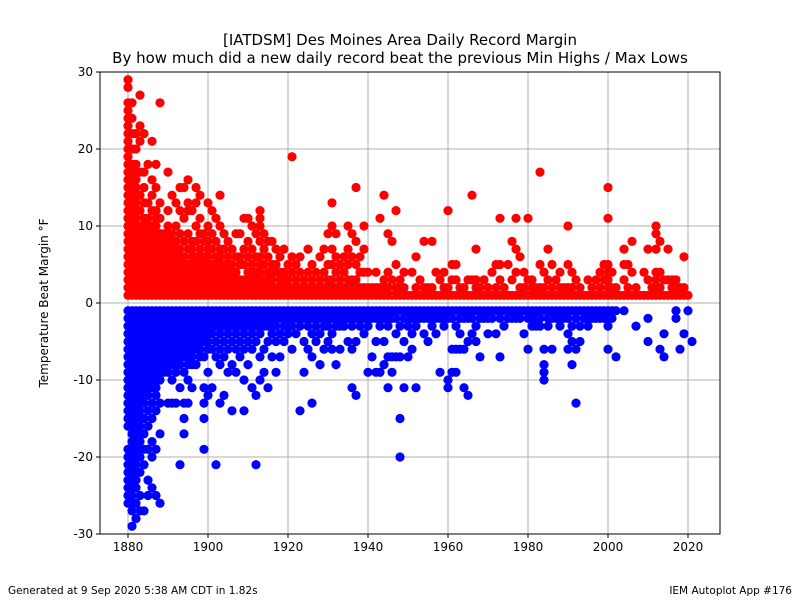  Describe the element at coordinates (730, 591) in the screenshot. I see `footer-app: IEM Autoplot App #176` at that location.